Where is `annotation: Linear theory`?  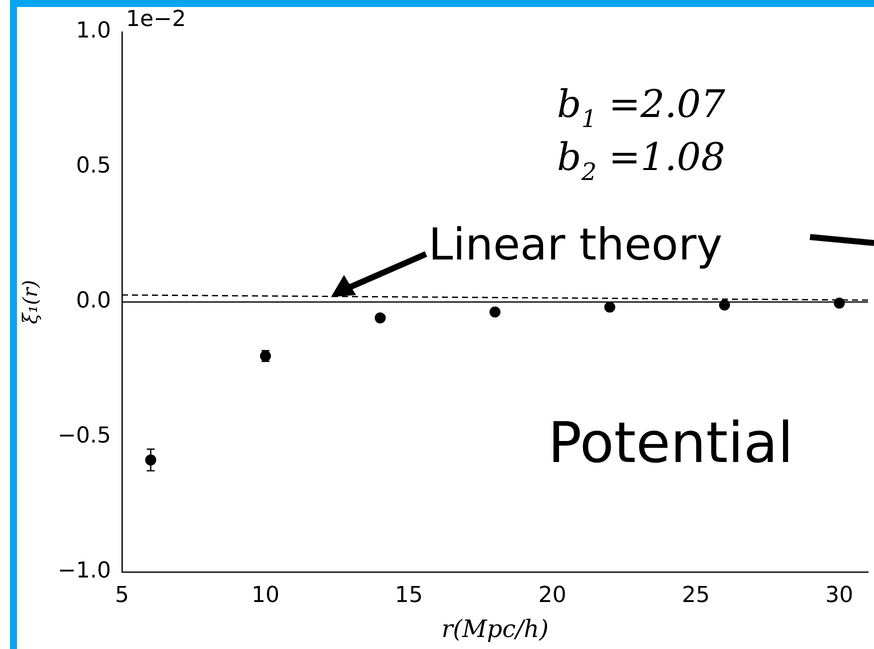
annotation: Linear theory is located at coordinates (575, 245).